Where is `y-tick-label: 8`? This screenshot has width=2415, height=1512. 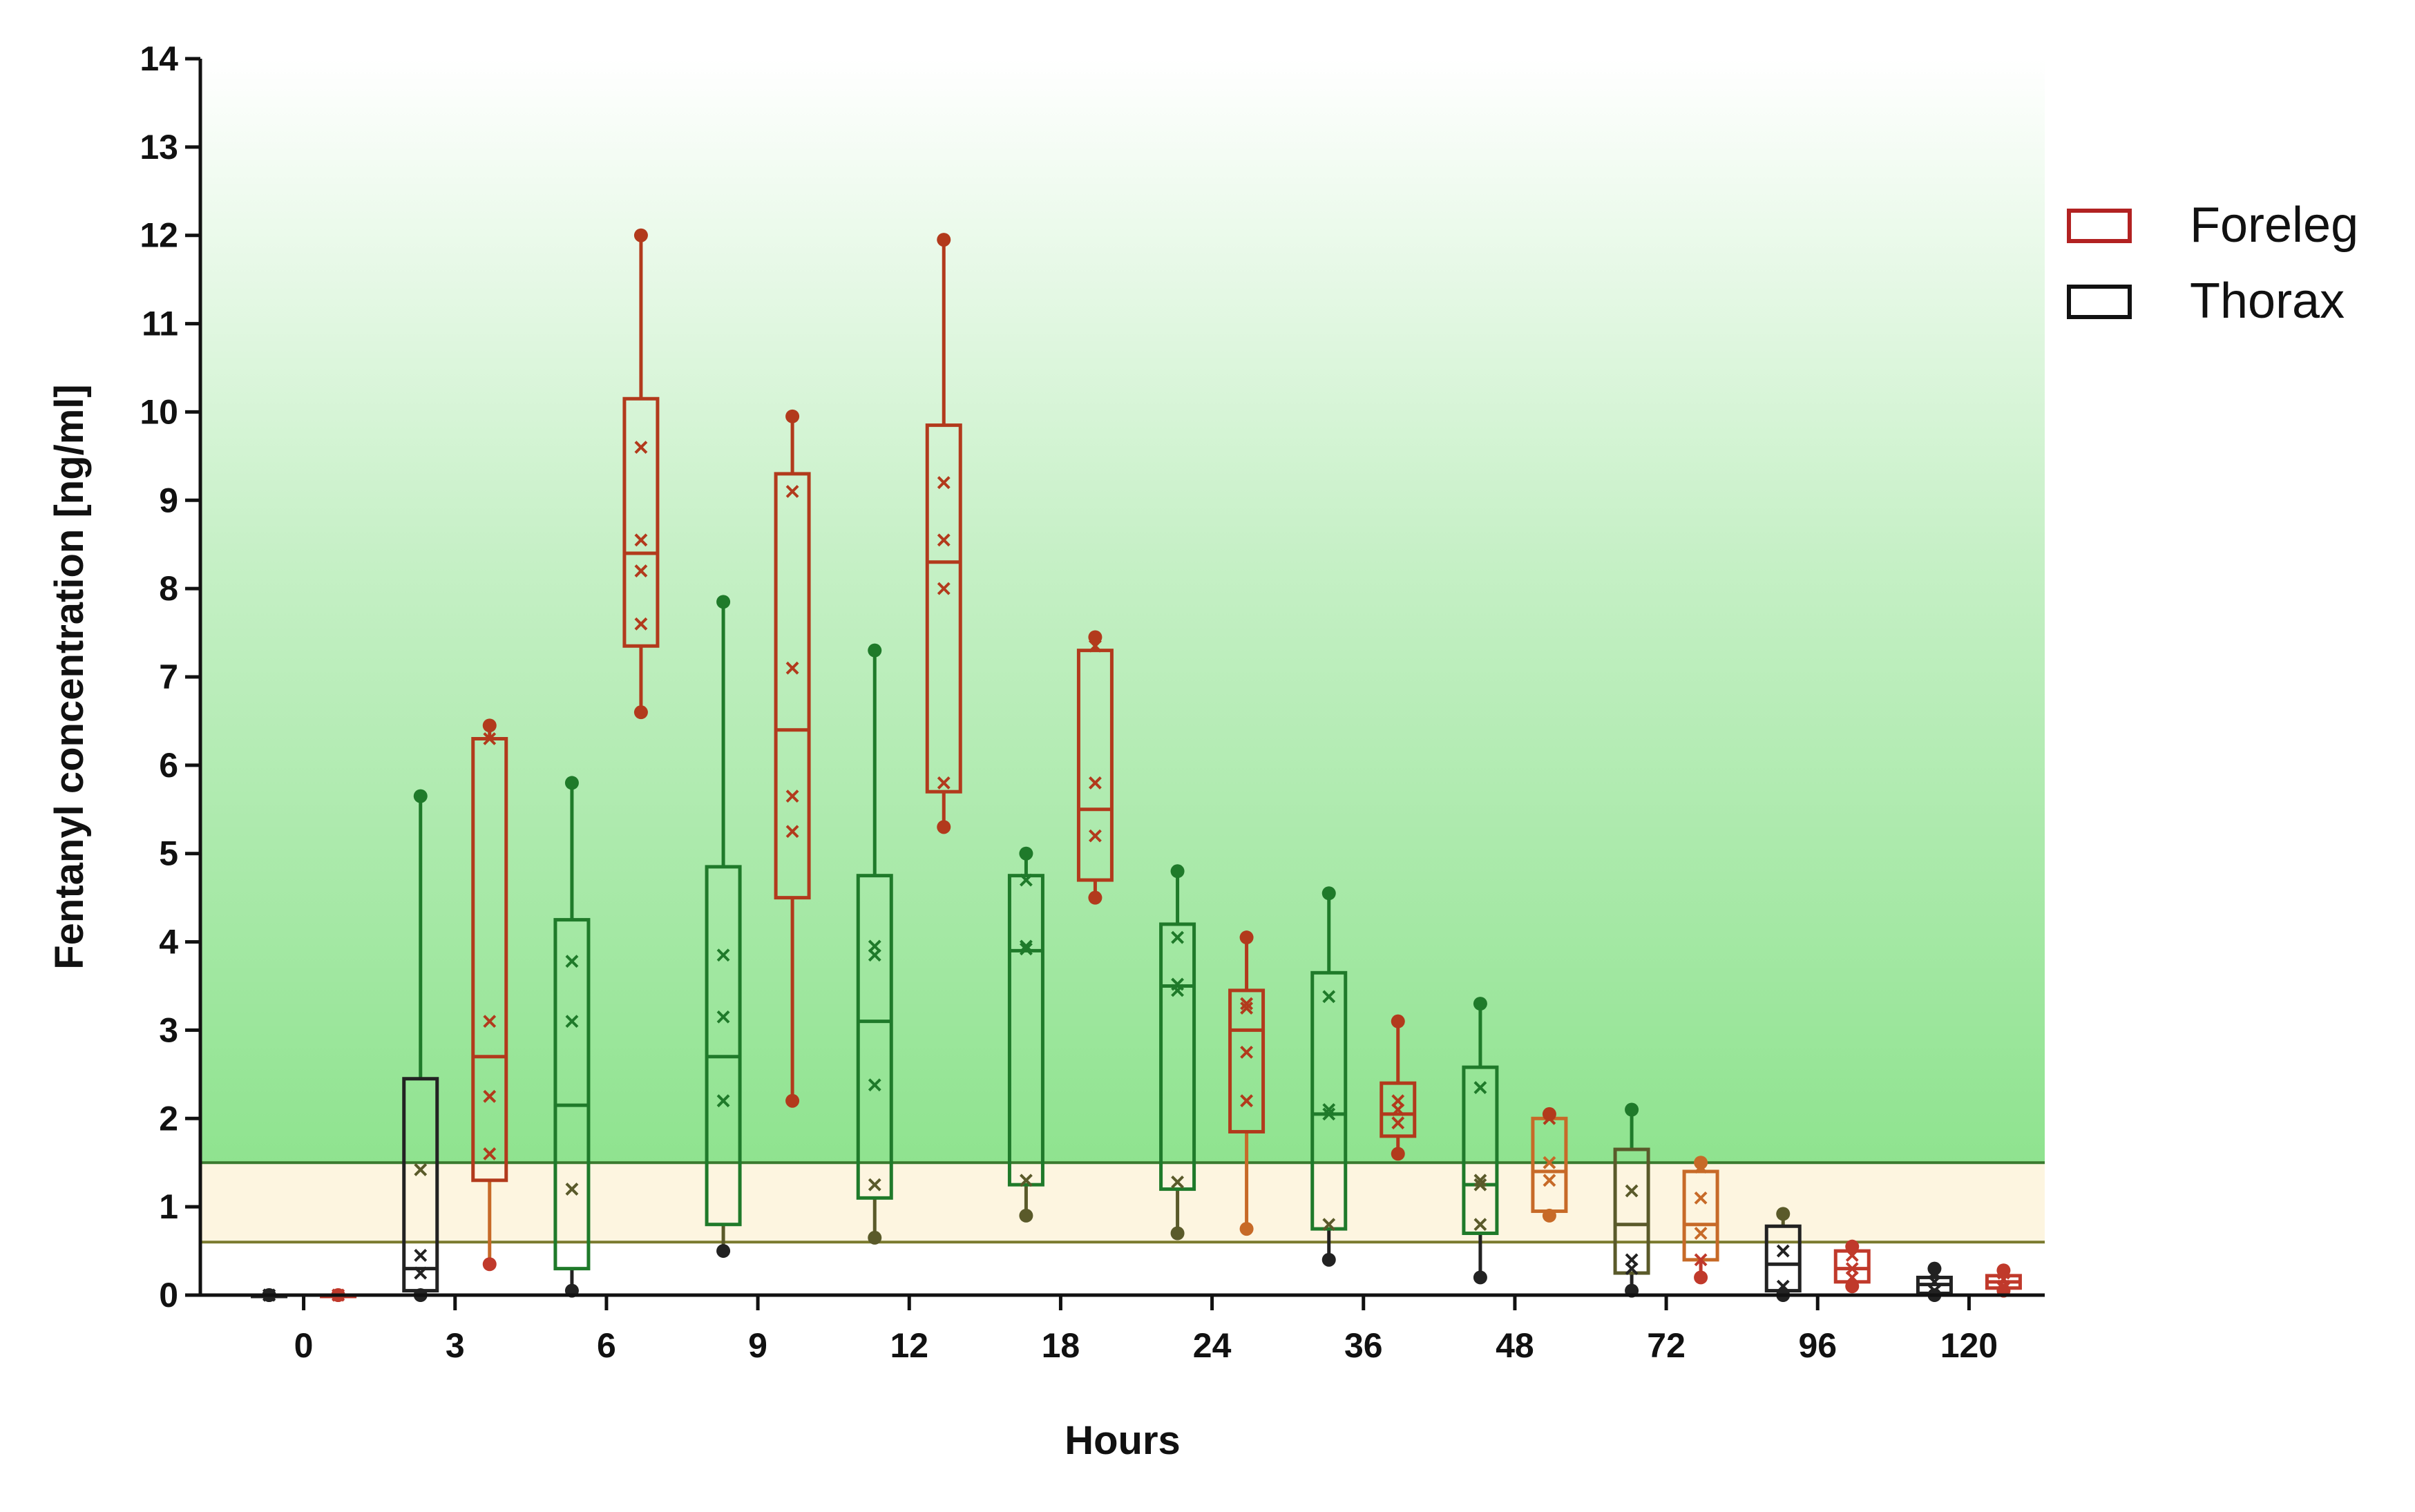
y-tick-label: 8 is located at coordinates (168, 588).